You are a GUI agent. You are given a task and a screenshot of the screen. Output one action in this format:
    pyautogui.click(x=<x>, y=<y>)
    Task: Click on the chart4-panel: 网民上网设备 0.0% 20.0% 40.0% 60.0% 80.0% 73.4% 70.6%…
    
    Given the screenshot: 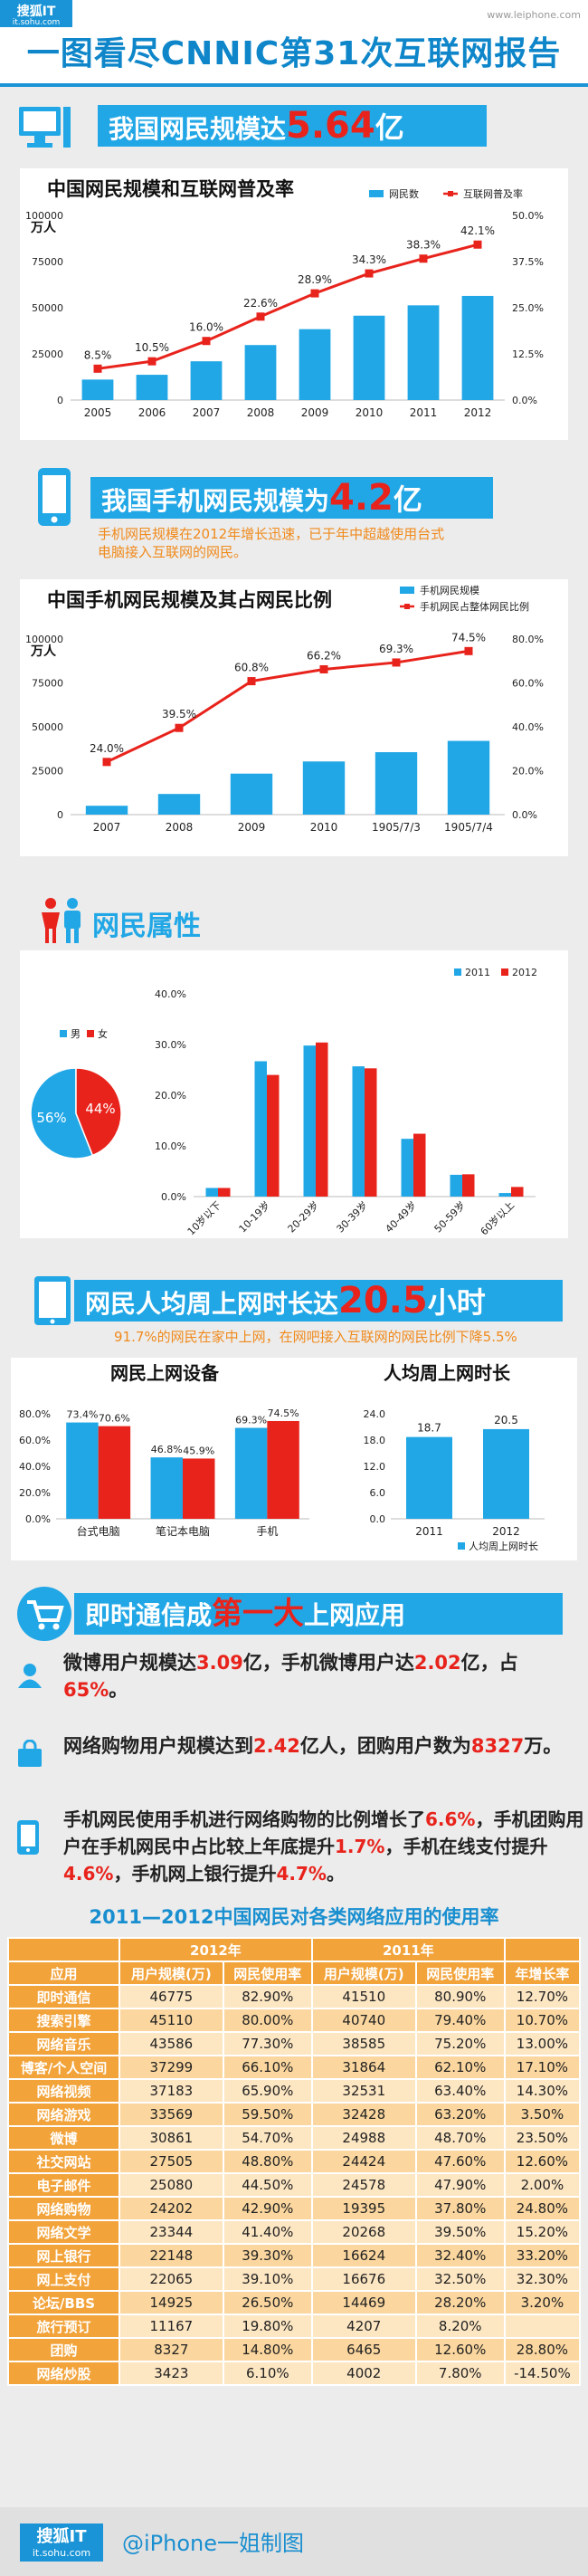 What is the action you would take?
    pyautogui.click(x=294, y=1459)
    